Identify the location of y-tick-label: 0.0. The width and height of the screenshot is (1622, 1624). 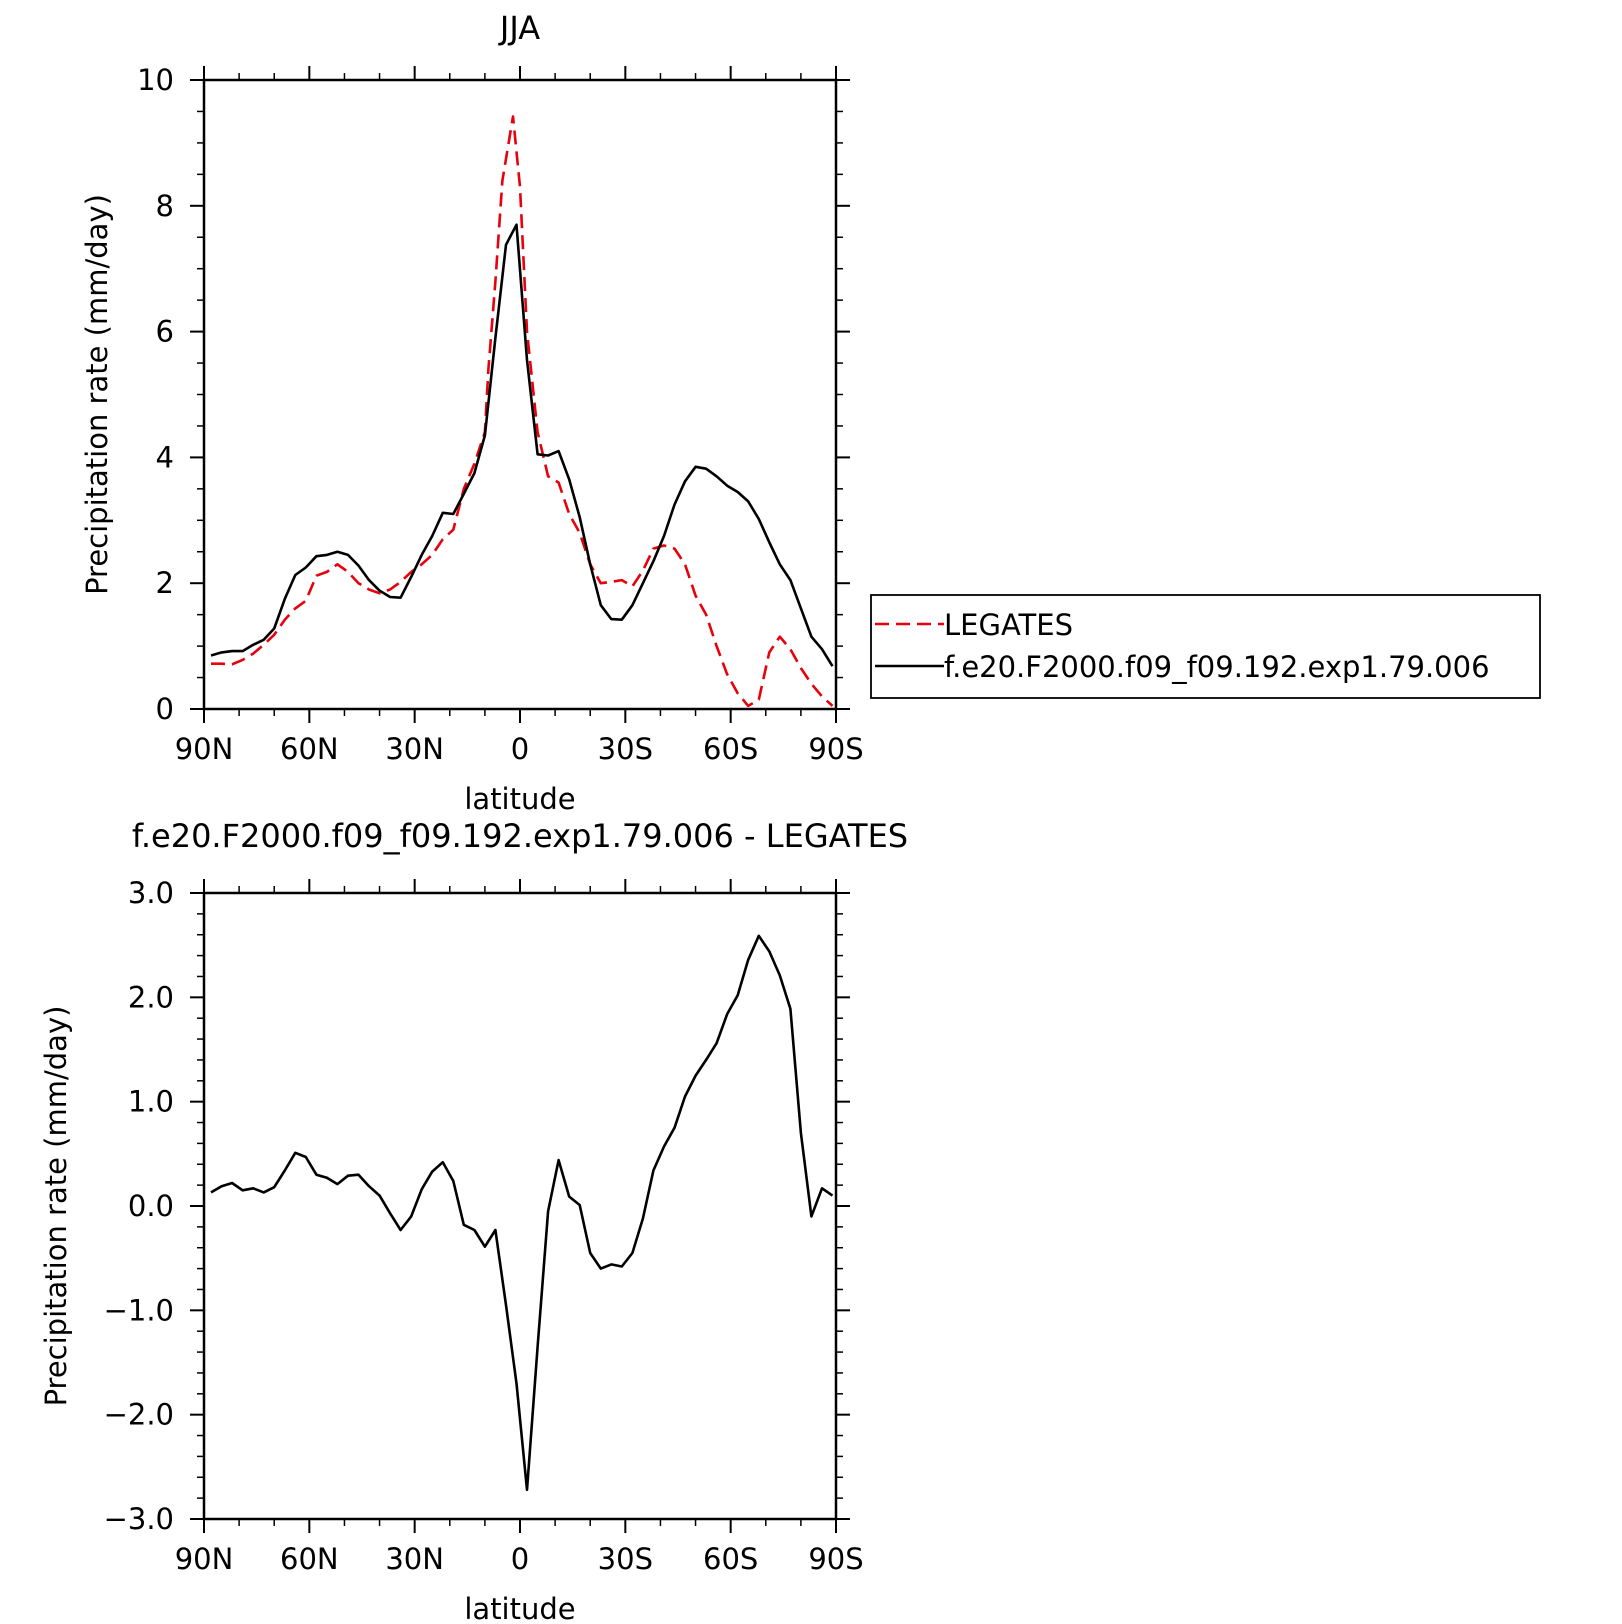
(151, 1206).